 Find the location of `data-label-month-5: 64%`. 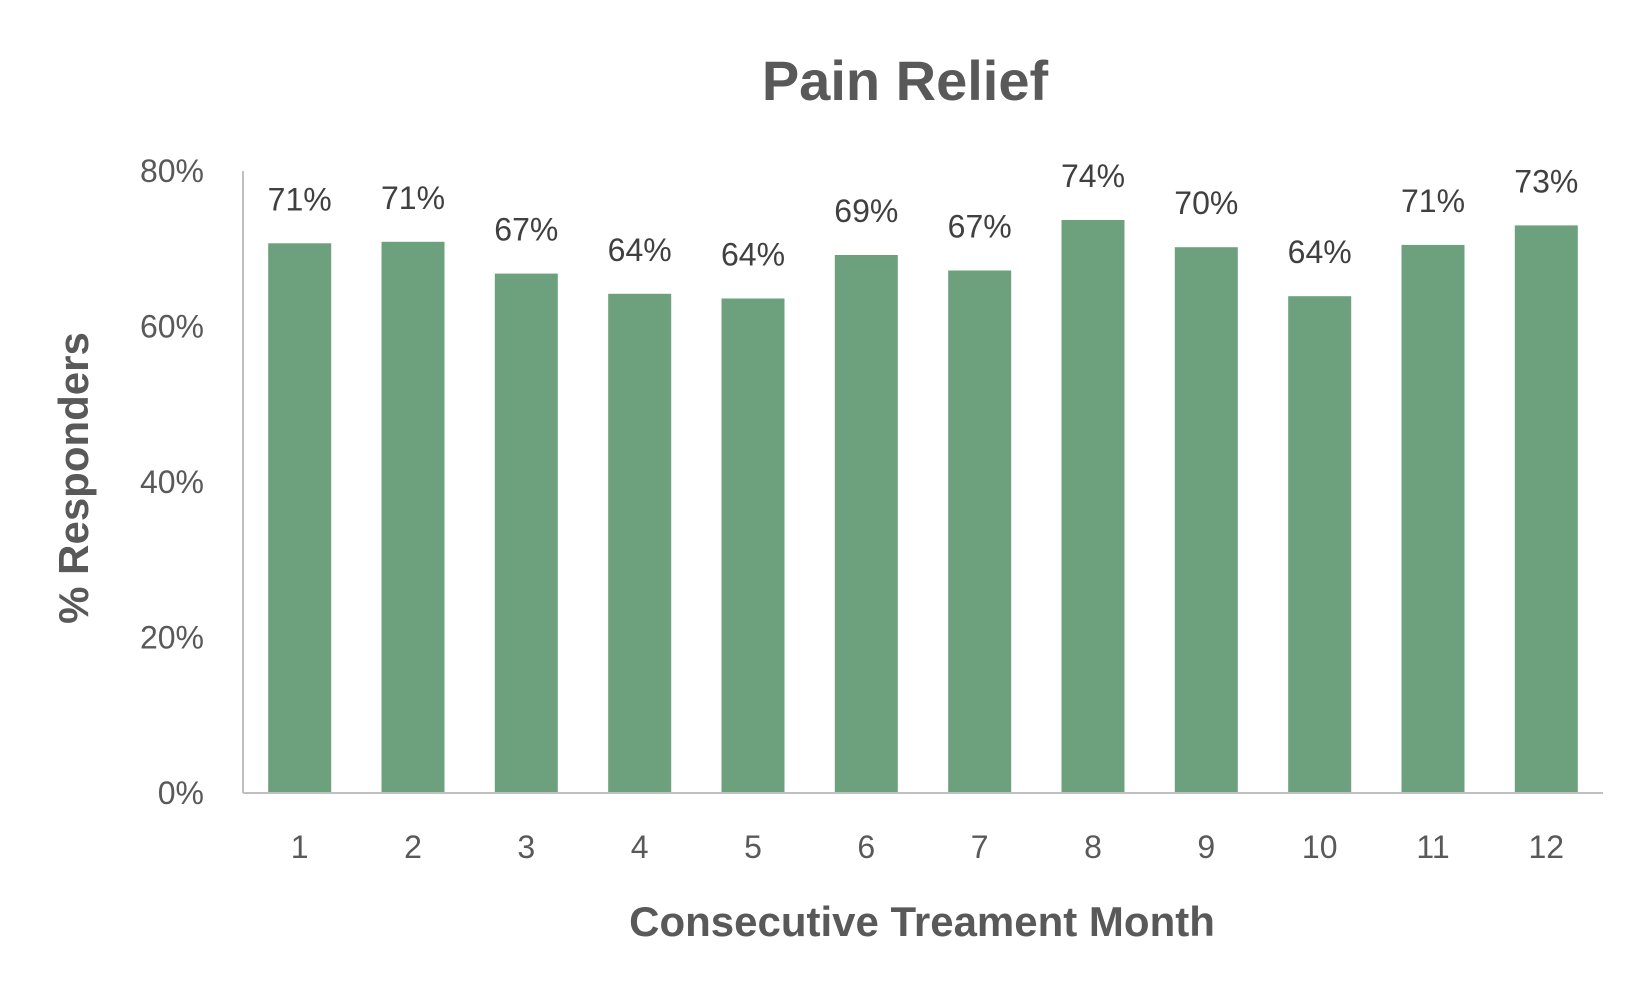

data-label-month-5: 64% is located at coordinates (753, 255).